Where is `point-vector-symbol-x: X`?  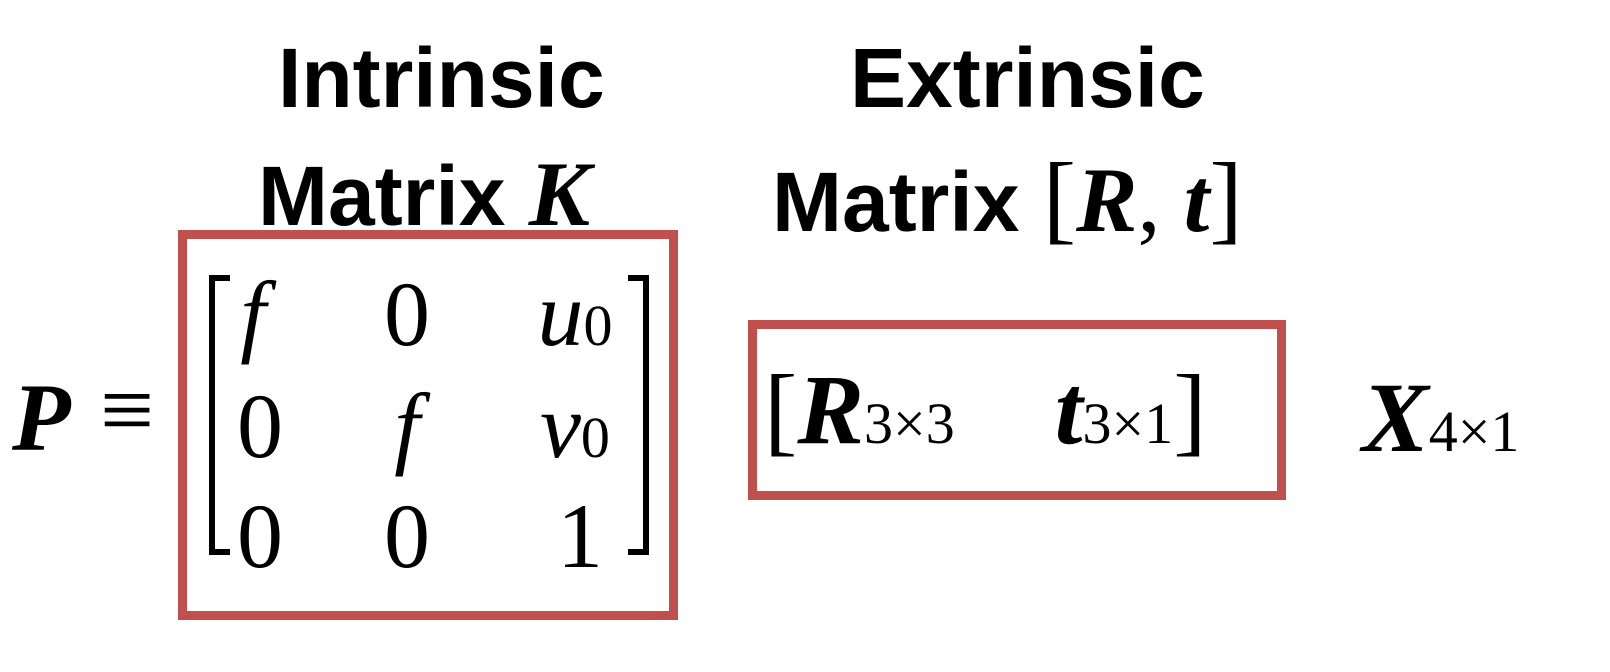 point-vector-symbol-x: X is located at coordinates (1395, 417).